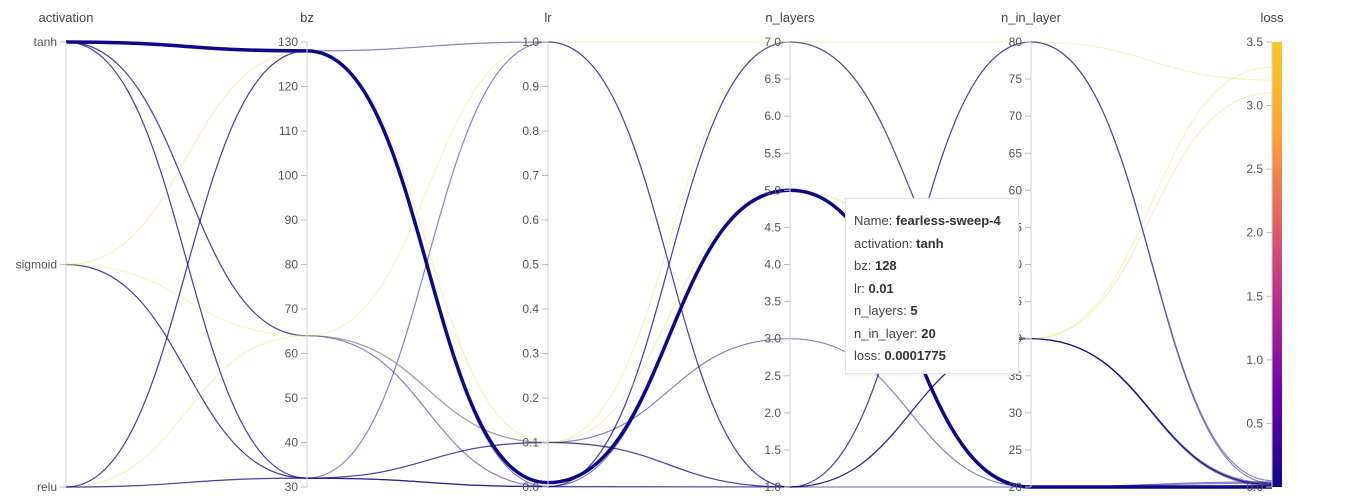 The image size is (1350, 502). What do you see at coordinates (45, 42) in the screenshot?
I see `tick-label-activation-tanh: tanh` at bounding box center [45, 42].